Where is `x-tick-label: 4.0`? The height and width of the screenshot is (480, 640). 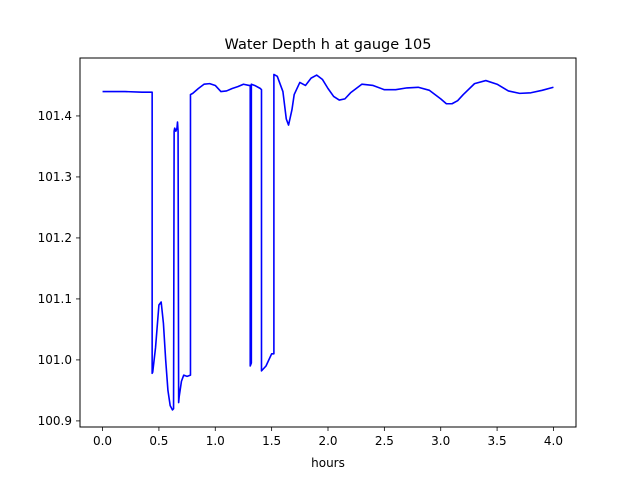
x-tick-label: 4.0 is located at coordinates (553, 441).